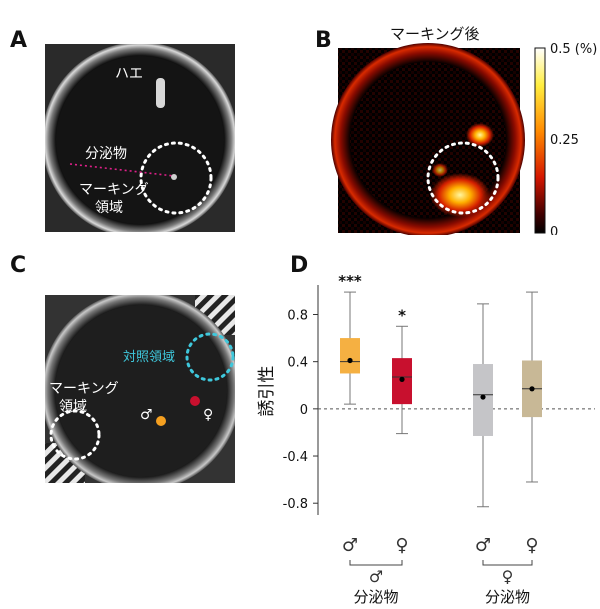  I want to click on female-fly-marker, so click(195, 401).